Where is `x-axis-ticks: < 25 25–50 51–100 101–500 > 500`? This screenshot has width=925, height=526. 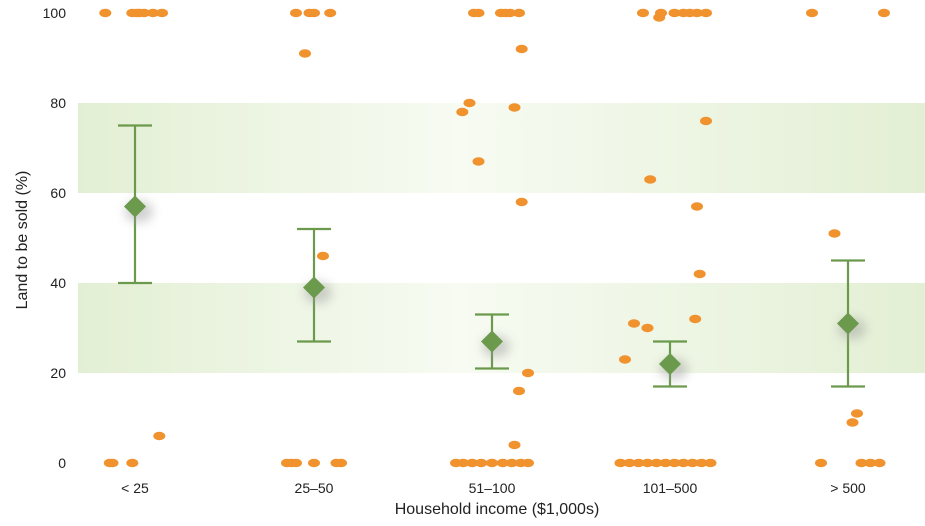 x-axis-ticks: < 25 25–50 51–100 101–500 > 500 is located at coordinates (493, 488).